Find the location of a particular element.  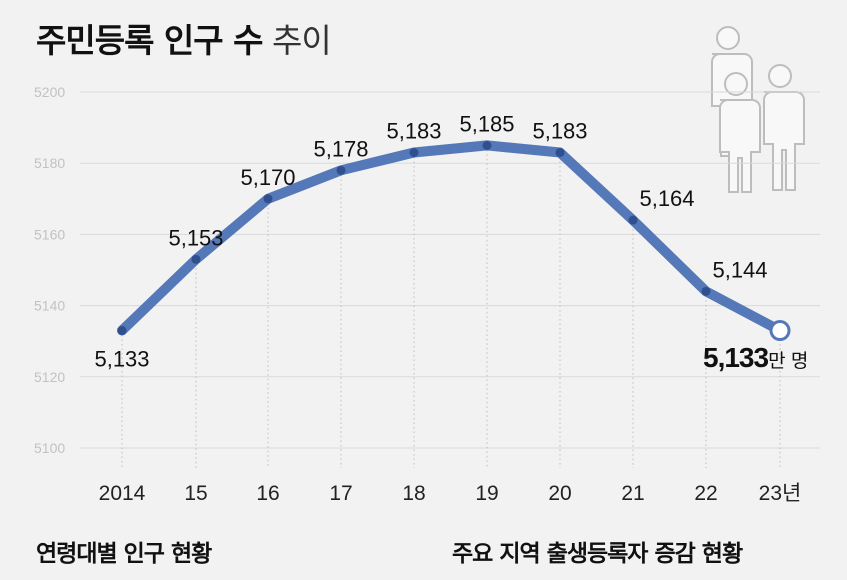

x-tick-label: 16 is located at coordinates (267, 493).